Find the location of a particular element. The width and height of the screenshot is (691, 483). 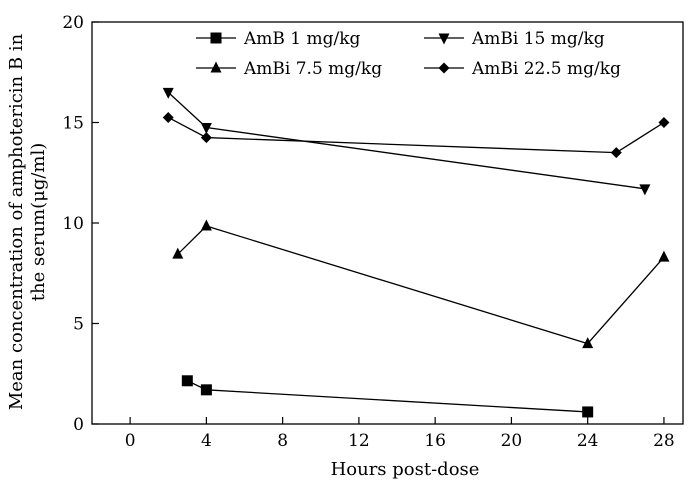

legend-entry-ambi-15: AmBi 15 mg/kg is located at coordinates (514, 39).